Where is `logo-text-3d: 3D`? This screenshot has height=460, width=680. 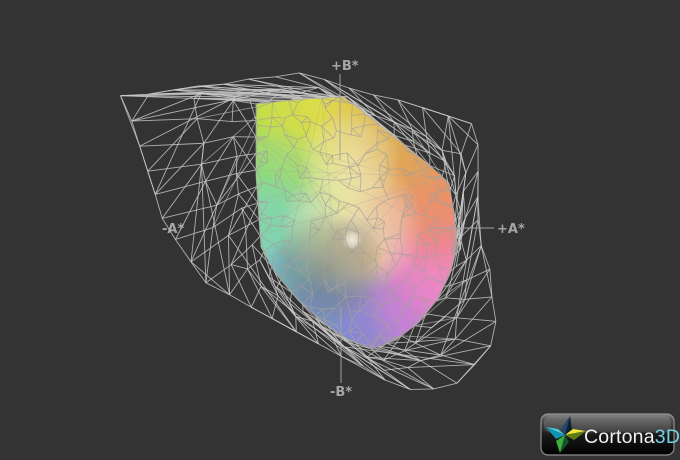 logo-text-3d: 3D is located at coordinates (667, 437).